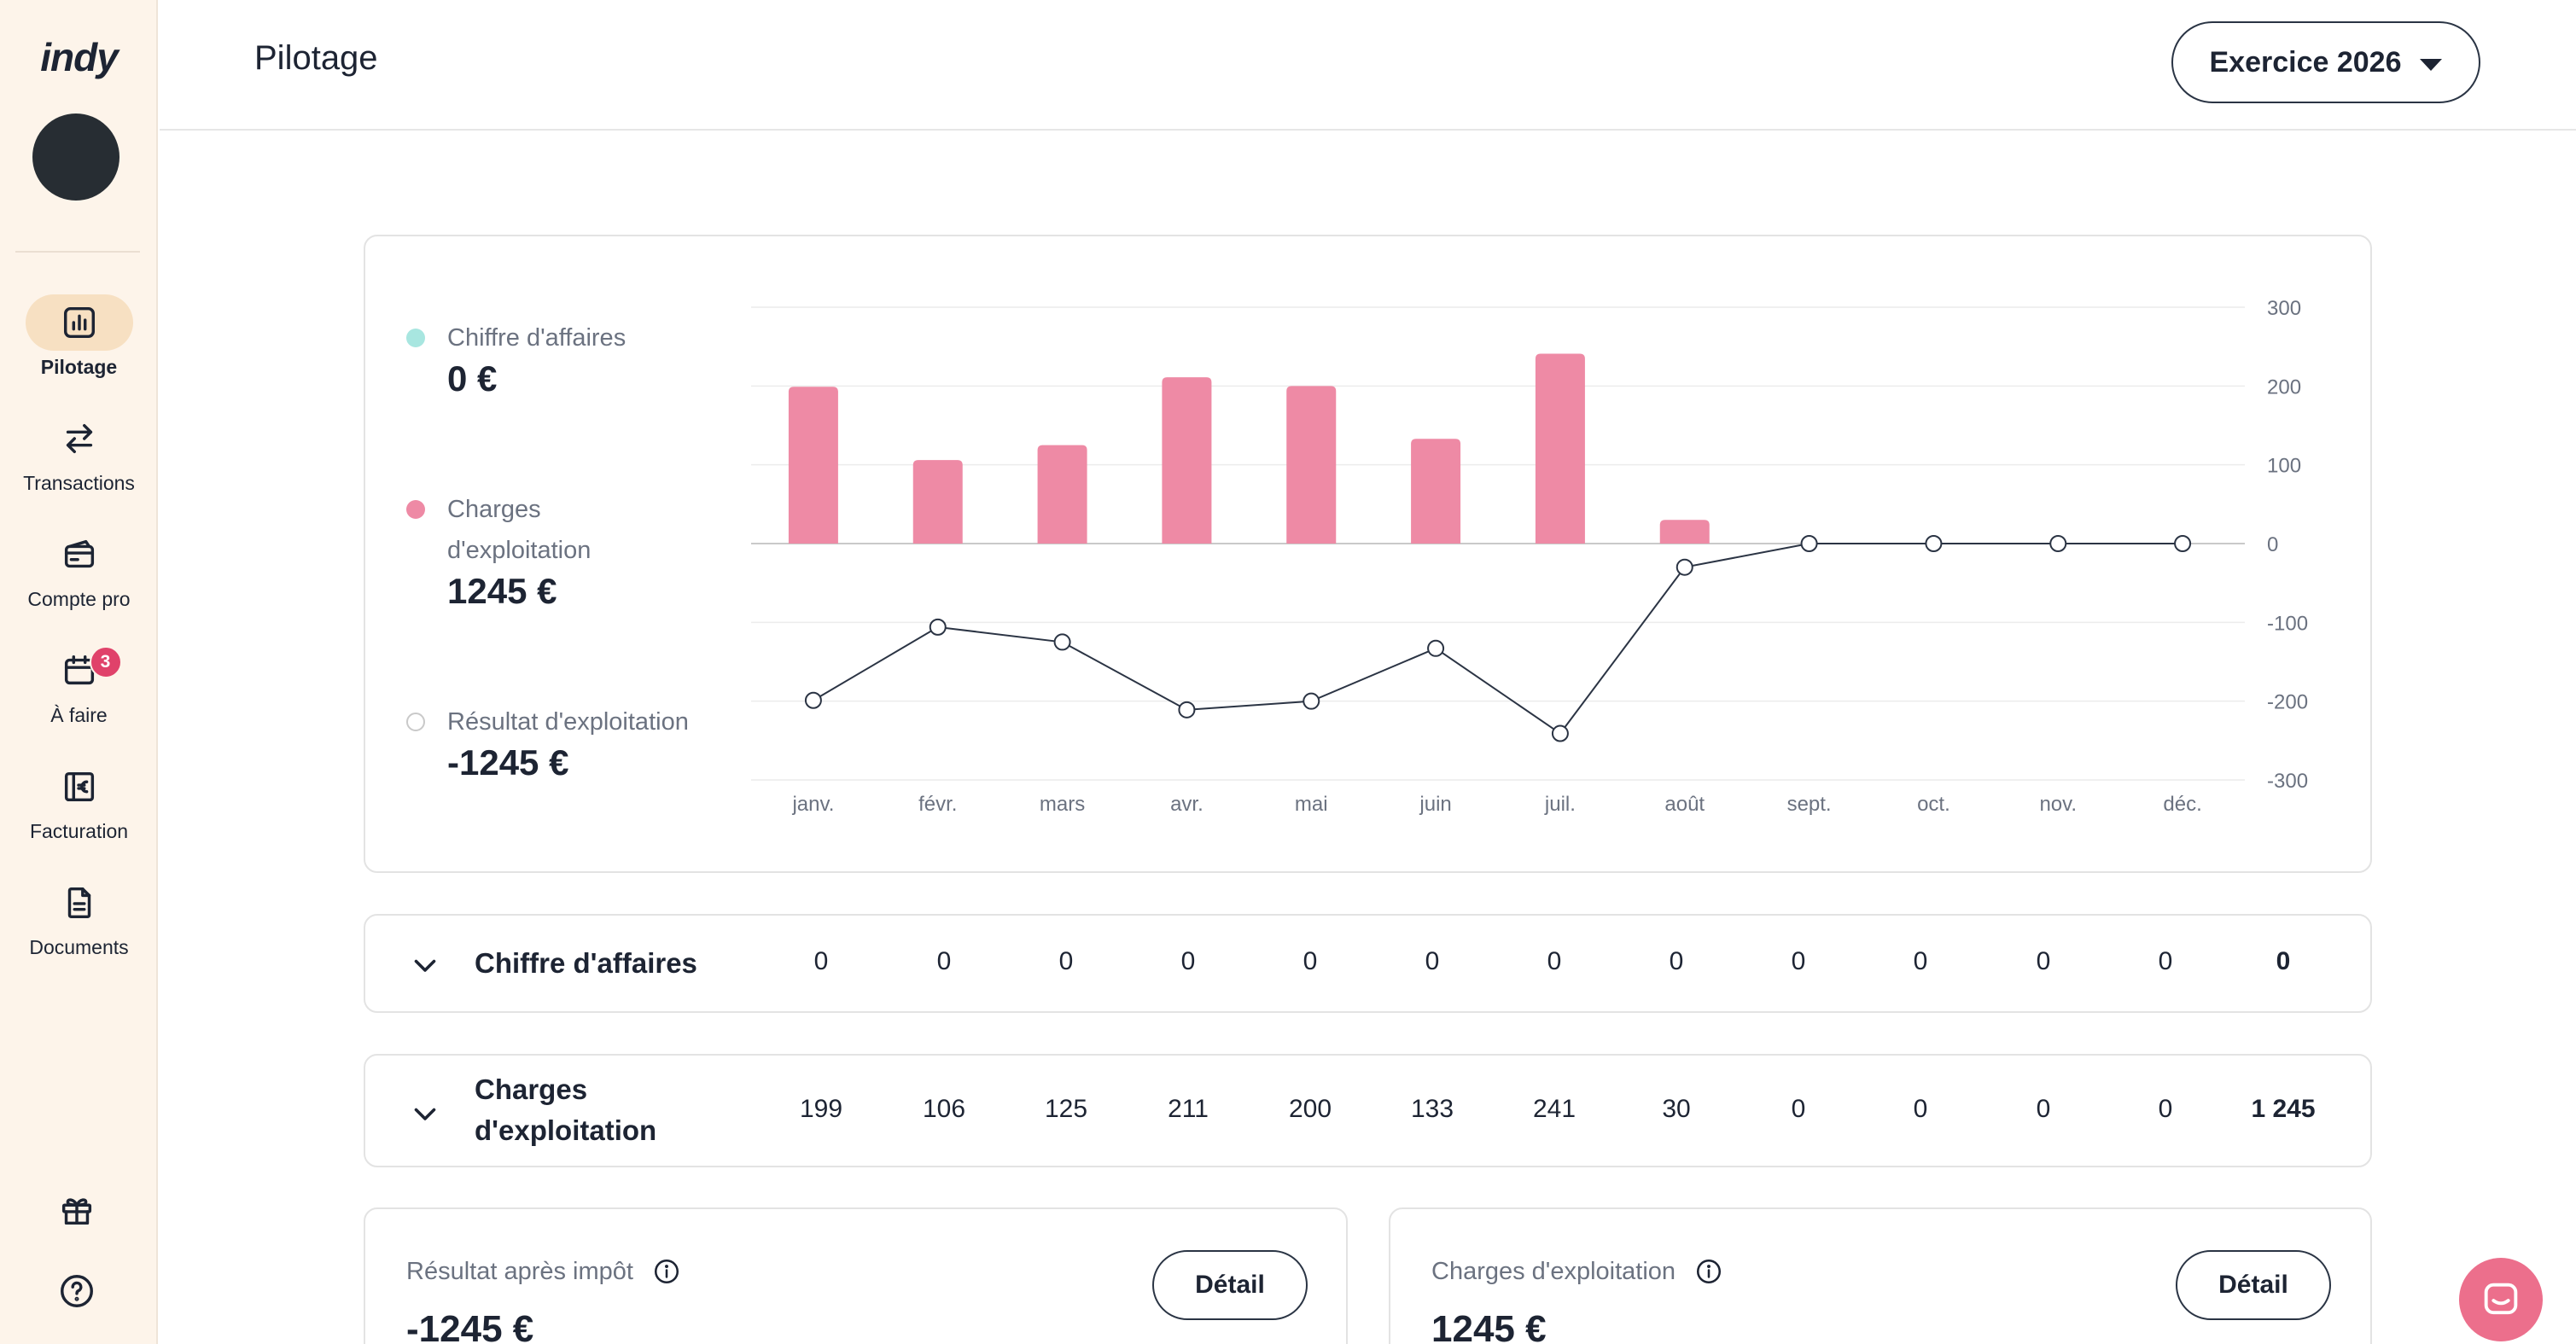  What do you see at coordinates (1554, 1109) in the screenshot?
I see `row-value-juil: 241` at bounding box center [1554, 1109].